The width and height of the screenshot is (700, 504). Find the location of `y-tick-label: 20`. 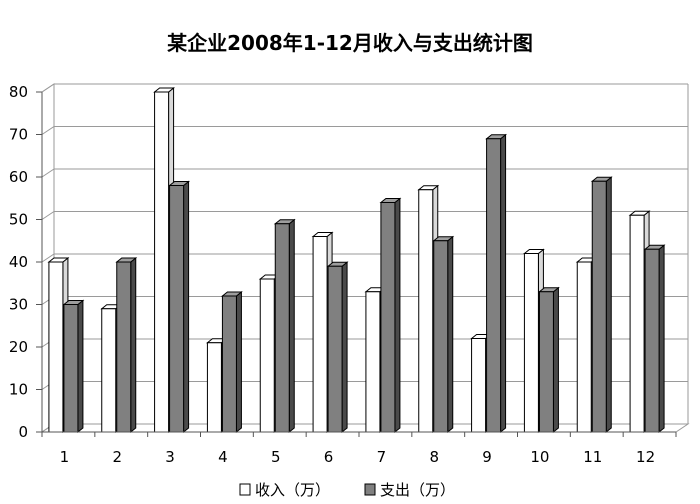

y-tick-label: 20 is located at coordinates (18, 347).